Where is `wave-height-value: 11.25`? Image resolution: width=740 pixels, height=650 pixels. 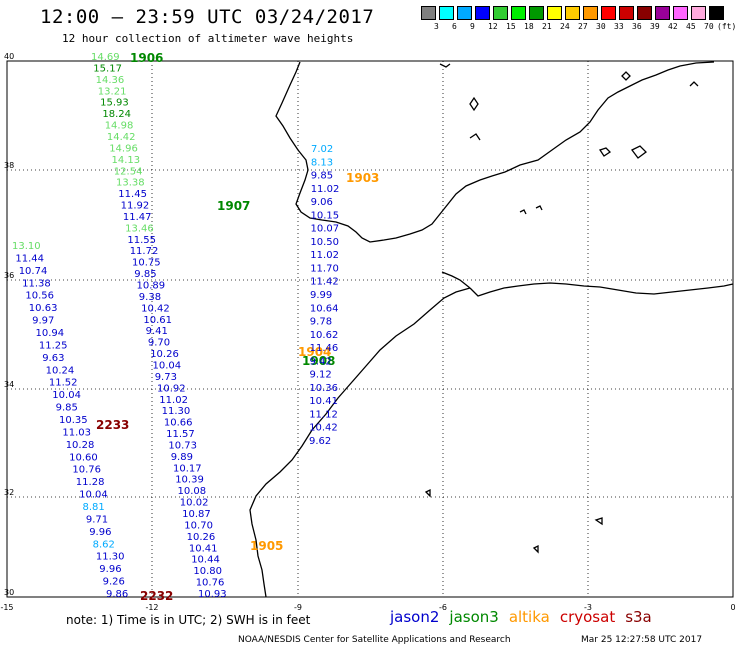
wave-height-value: 11.25 is located at coordinates (53, 345).